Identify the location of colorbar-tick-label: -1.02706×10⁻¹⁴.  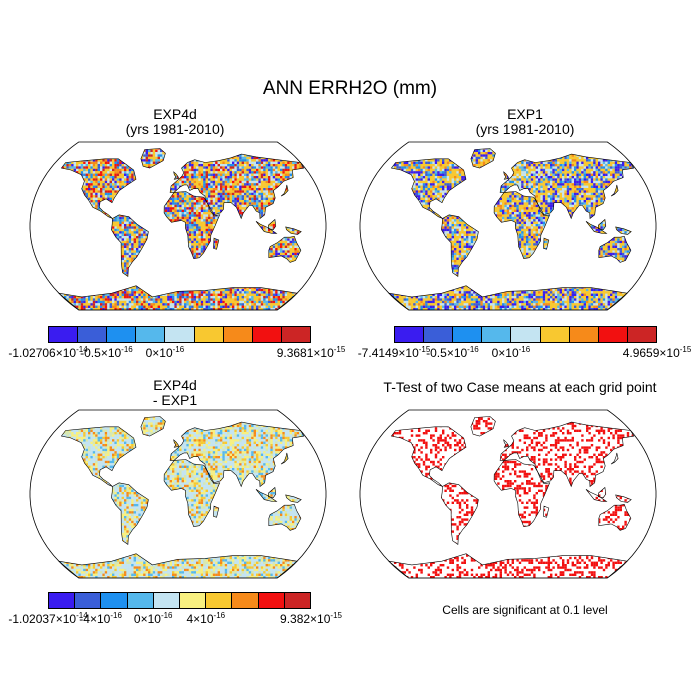
(47, 352).